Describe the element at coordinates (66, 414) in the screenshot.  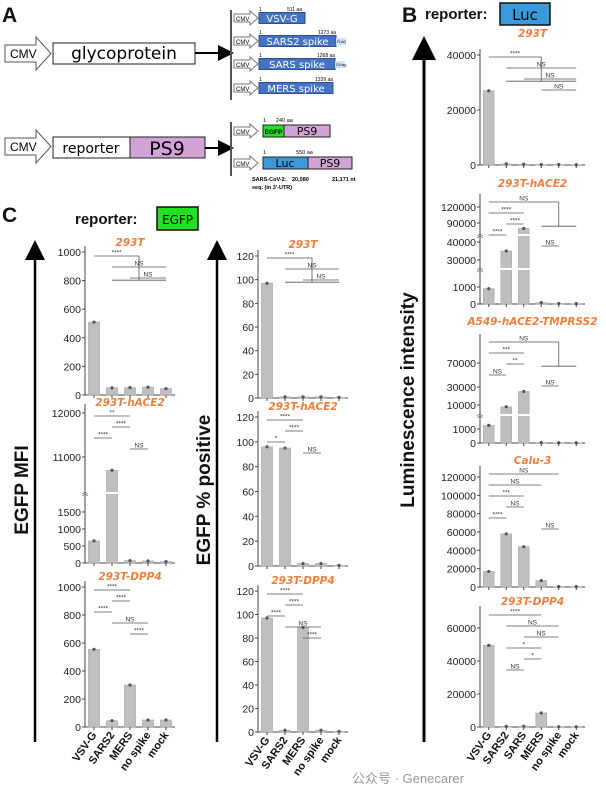
I see `y-tick-label: 12000` at that location.